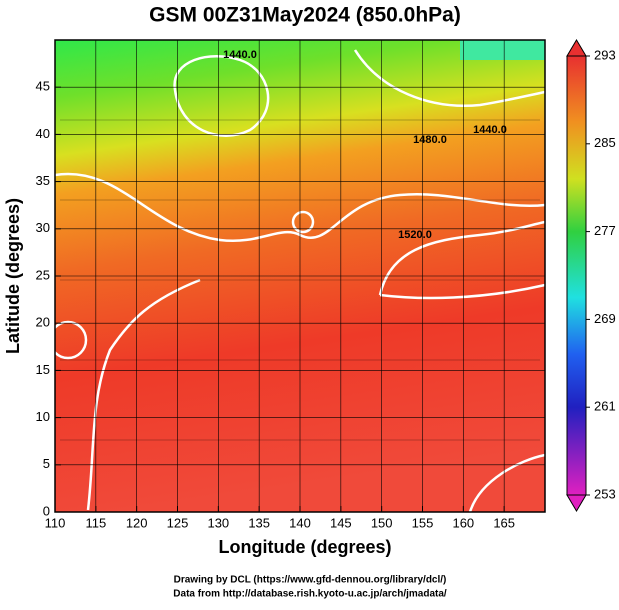 Image resolution: width=619 pixels, height=610 pixels. I want to click on x-tick-label: 135, so click(259, 522).